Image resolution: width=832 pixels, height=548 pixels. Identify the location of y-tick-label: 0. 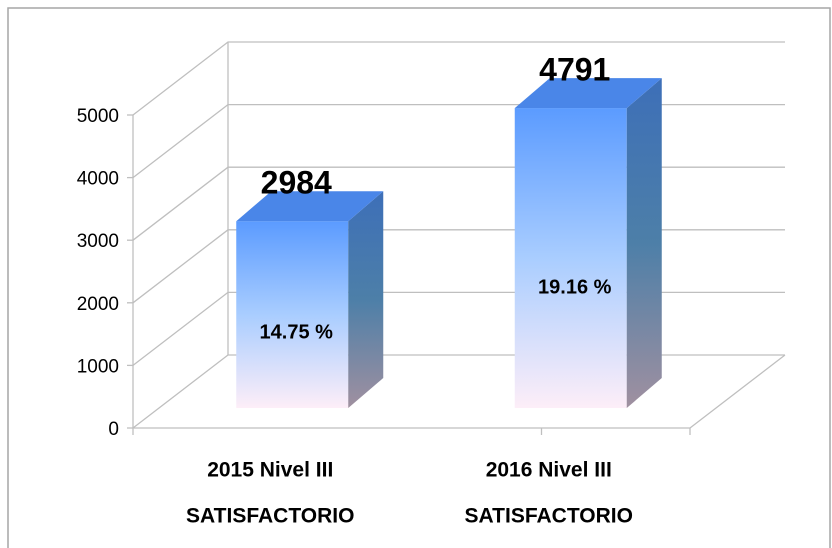
(113, 429).